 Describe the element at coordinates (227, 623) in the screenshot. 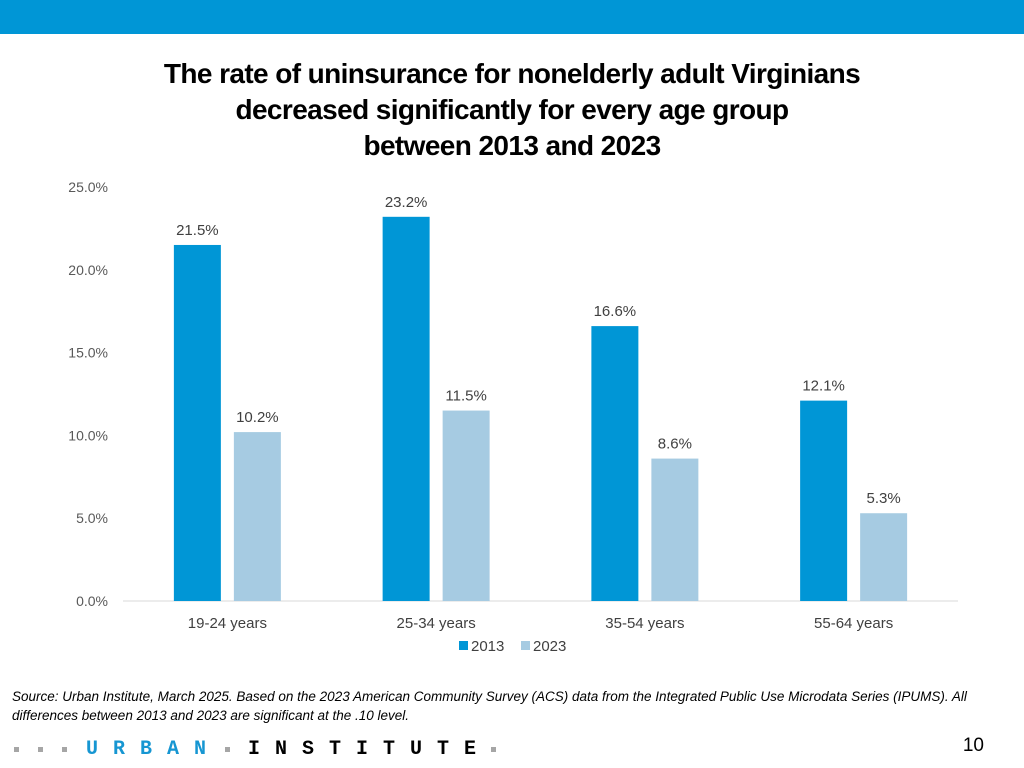

I see `category-label: 19-24 years` at that location.